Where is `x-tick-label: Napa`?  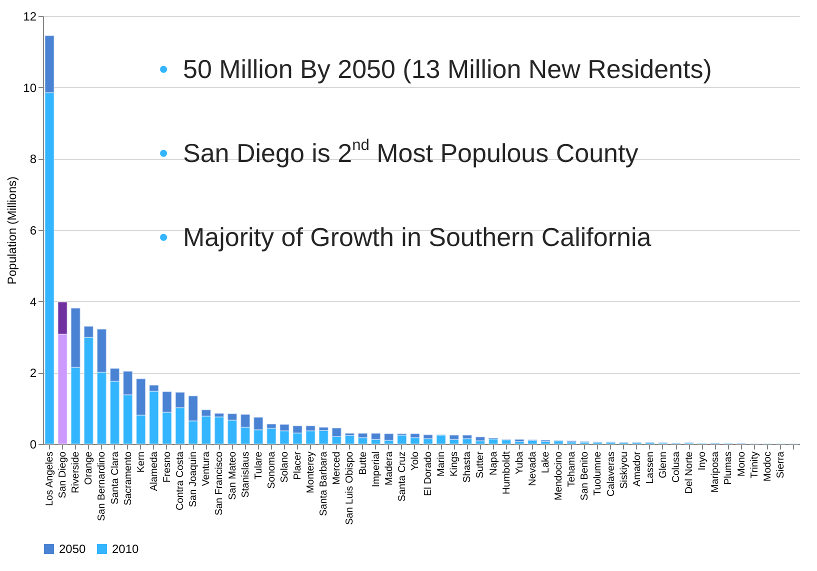 x-tick-label: Napa is located at coordinates (494, 463).